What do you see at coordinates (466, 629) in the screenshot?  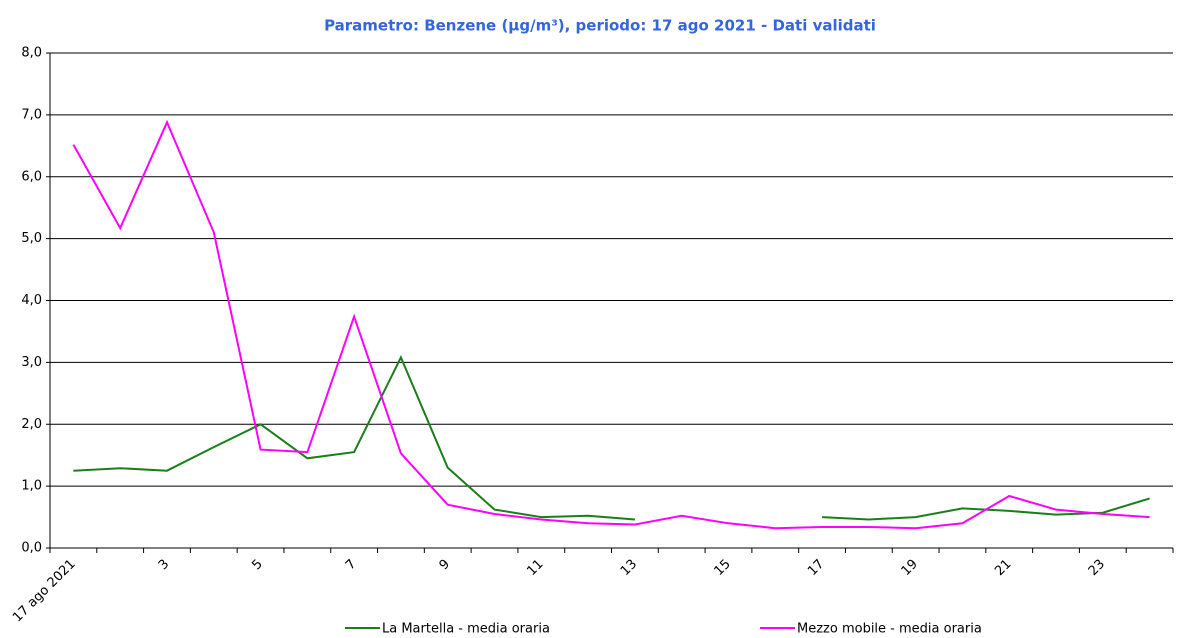 I see `legend-label: La Martella - media oraria` at bounding box center [466, 629].